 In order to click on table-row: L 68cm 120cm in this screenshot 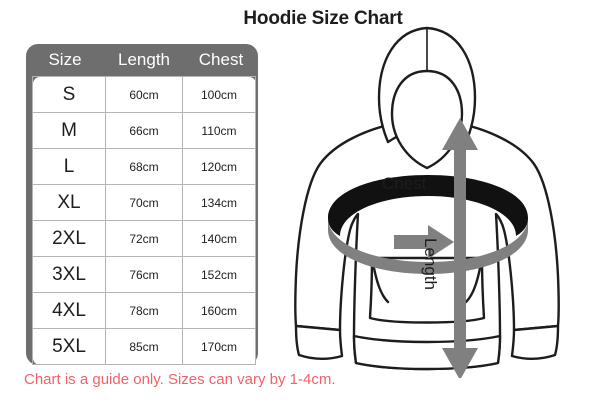, I will do `click(144, 166)`.